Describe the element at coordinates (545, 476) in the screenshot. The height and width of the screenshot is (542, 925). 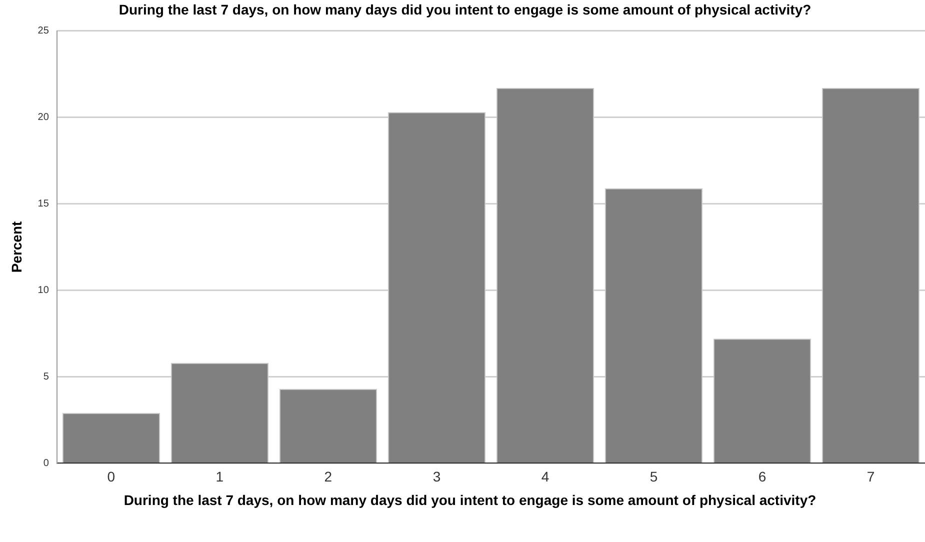
I see `x-tick-label: 4` at that location.